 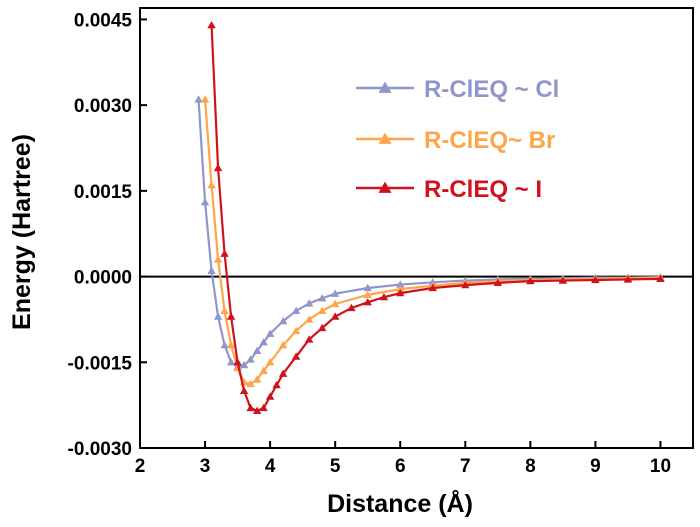 What do you see at coordinates (530, 466) in the screenshot?
I see `x-tick-label: 8` at bounding box center [530, 466].